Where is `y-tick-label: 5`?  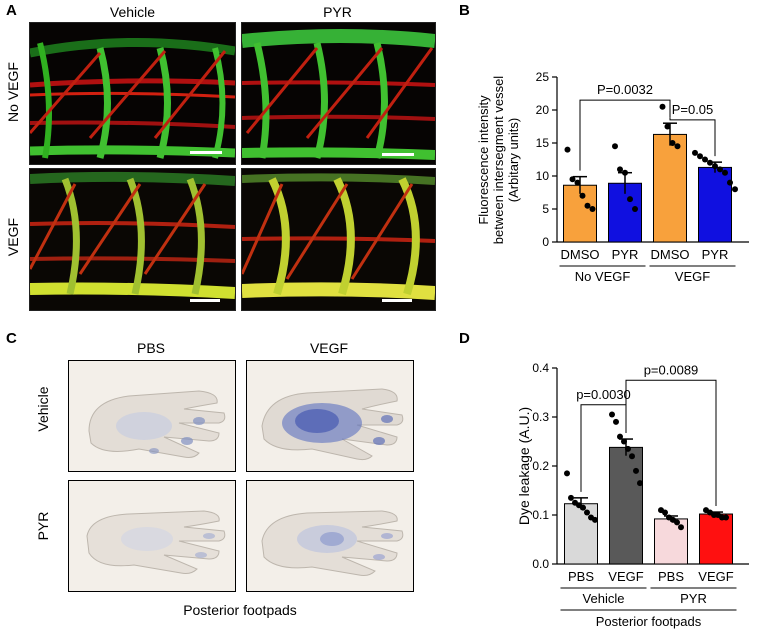
y-tick-label: 5 is located at coordinates (545, 209).